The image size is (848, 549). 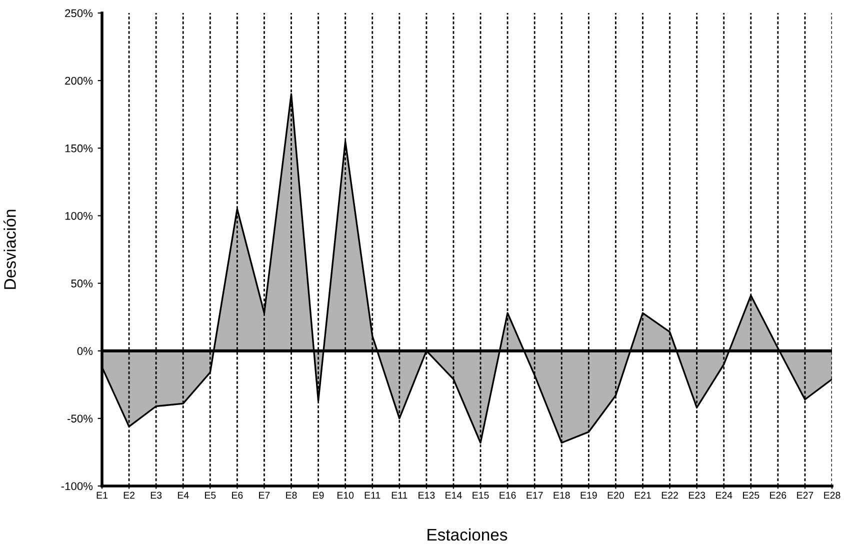 I want to click on y-tick-label: 200%, so click(x=79, y=80).